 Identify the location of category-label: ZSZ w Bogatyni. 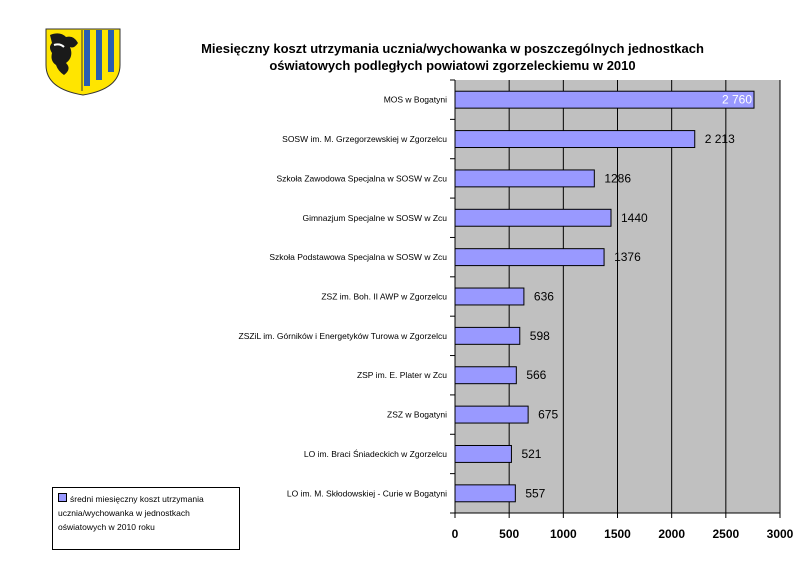
(417, 415).